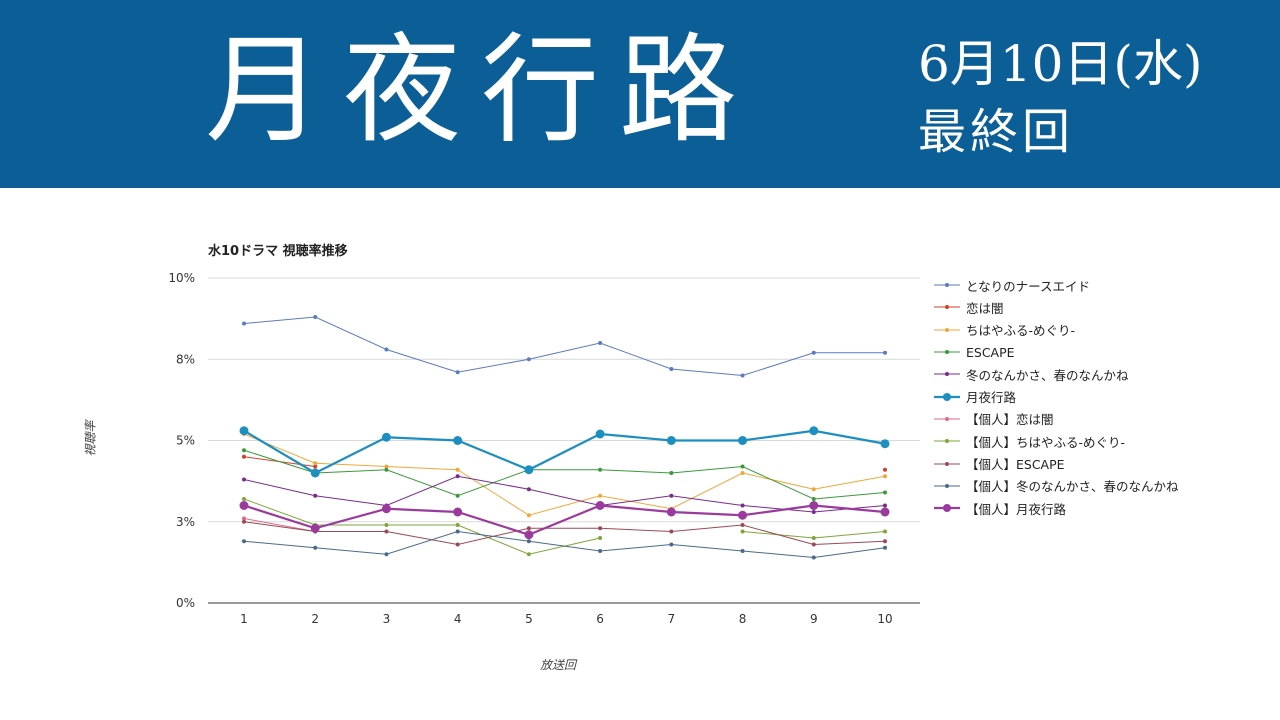 The width and height of the screenshot is (1280, 720). I want to click on x-tick-label: 10, so click(884, 619).